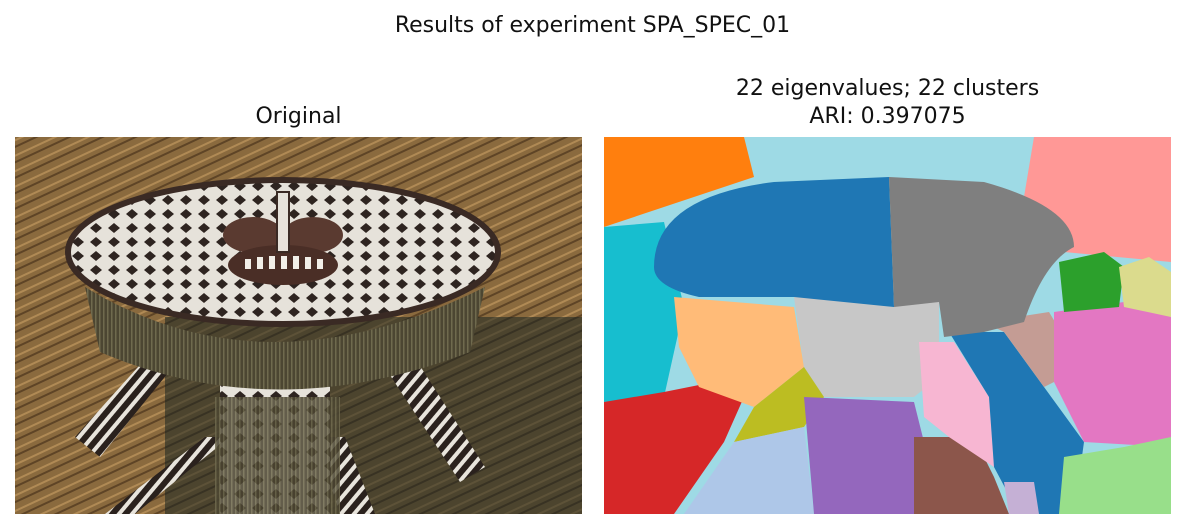 The image size is (1185, 530). What do you see at coordinates (283, 222) in the screenshot?
I see `mask-nose` at bounding box center [283, 222].